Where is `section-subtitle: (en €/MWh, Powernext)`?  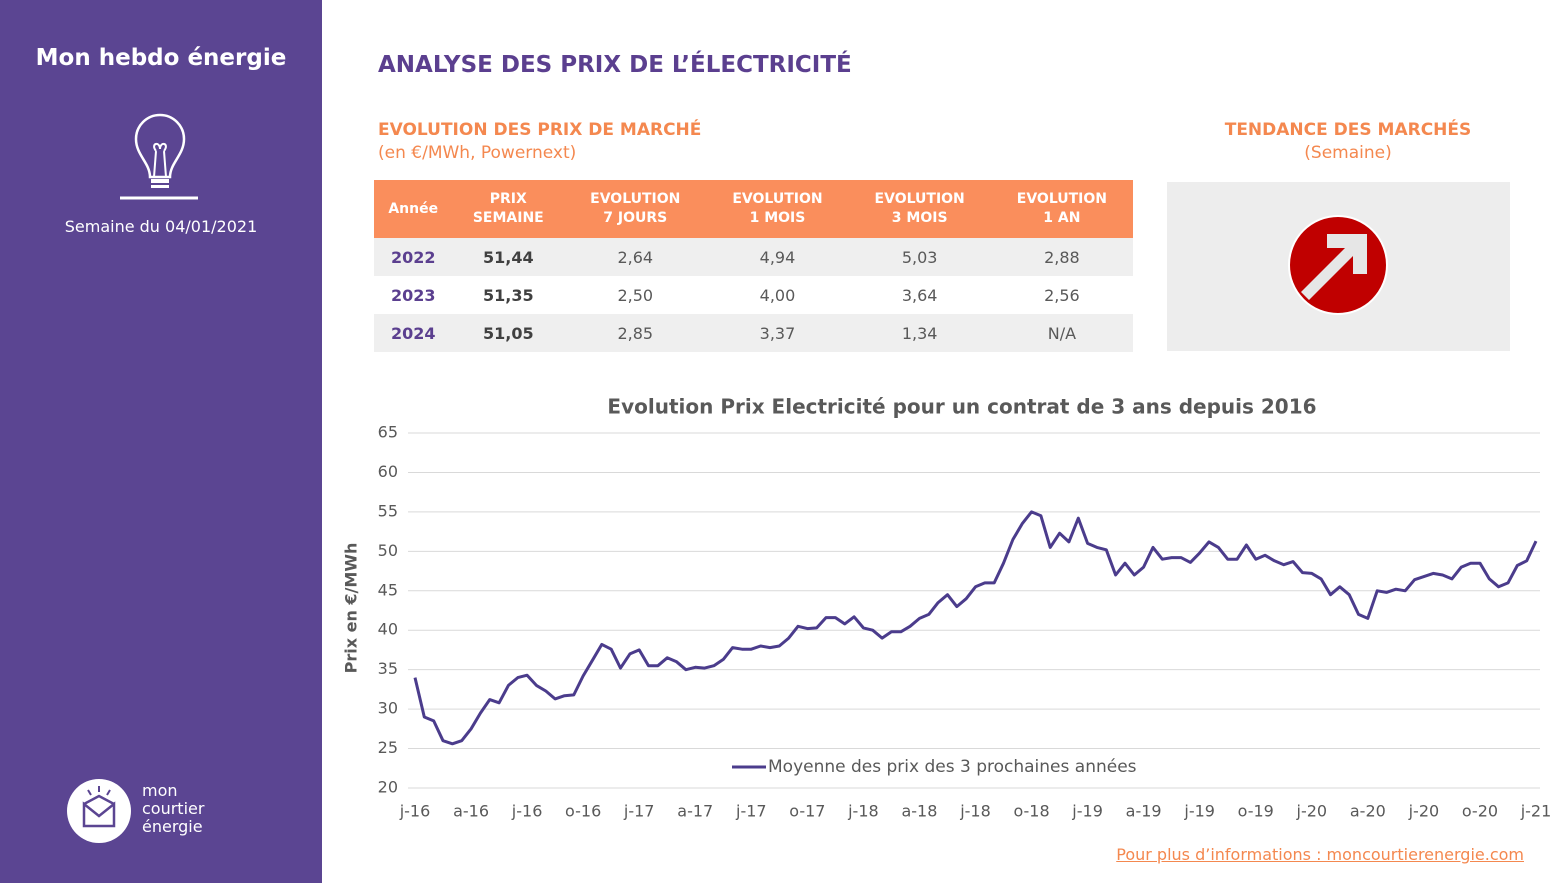
section-subtitle: (en €/MWh, Powernext) is located at coordinates (477, 153).